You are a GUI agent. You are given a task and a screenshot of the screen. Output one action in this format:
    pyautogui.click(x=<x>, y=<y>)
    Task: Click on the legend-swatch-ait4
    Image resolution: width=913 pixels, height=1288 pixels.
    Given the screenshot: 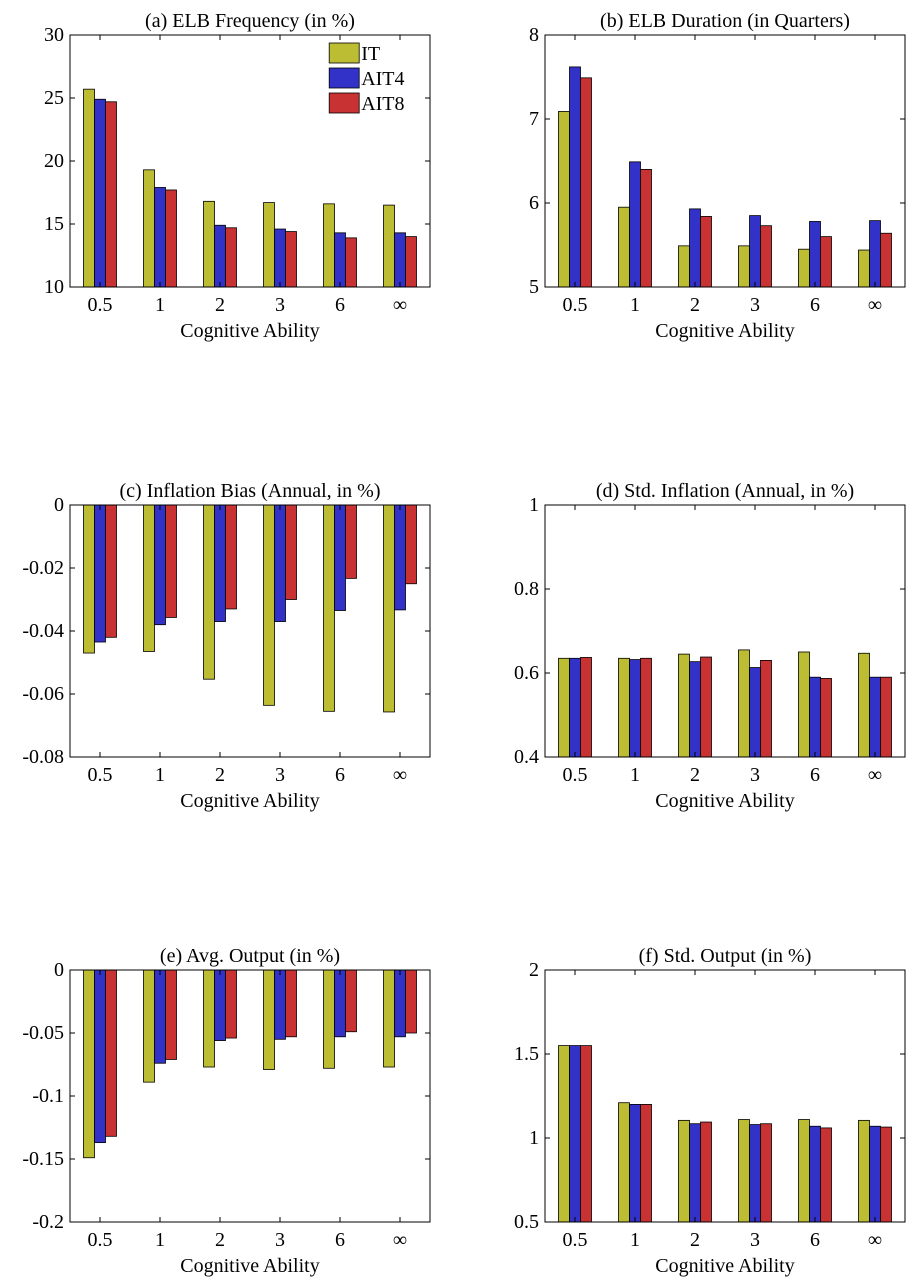 What is the action you would take?
    pyautogui.click(x=344, y=78)
    